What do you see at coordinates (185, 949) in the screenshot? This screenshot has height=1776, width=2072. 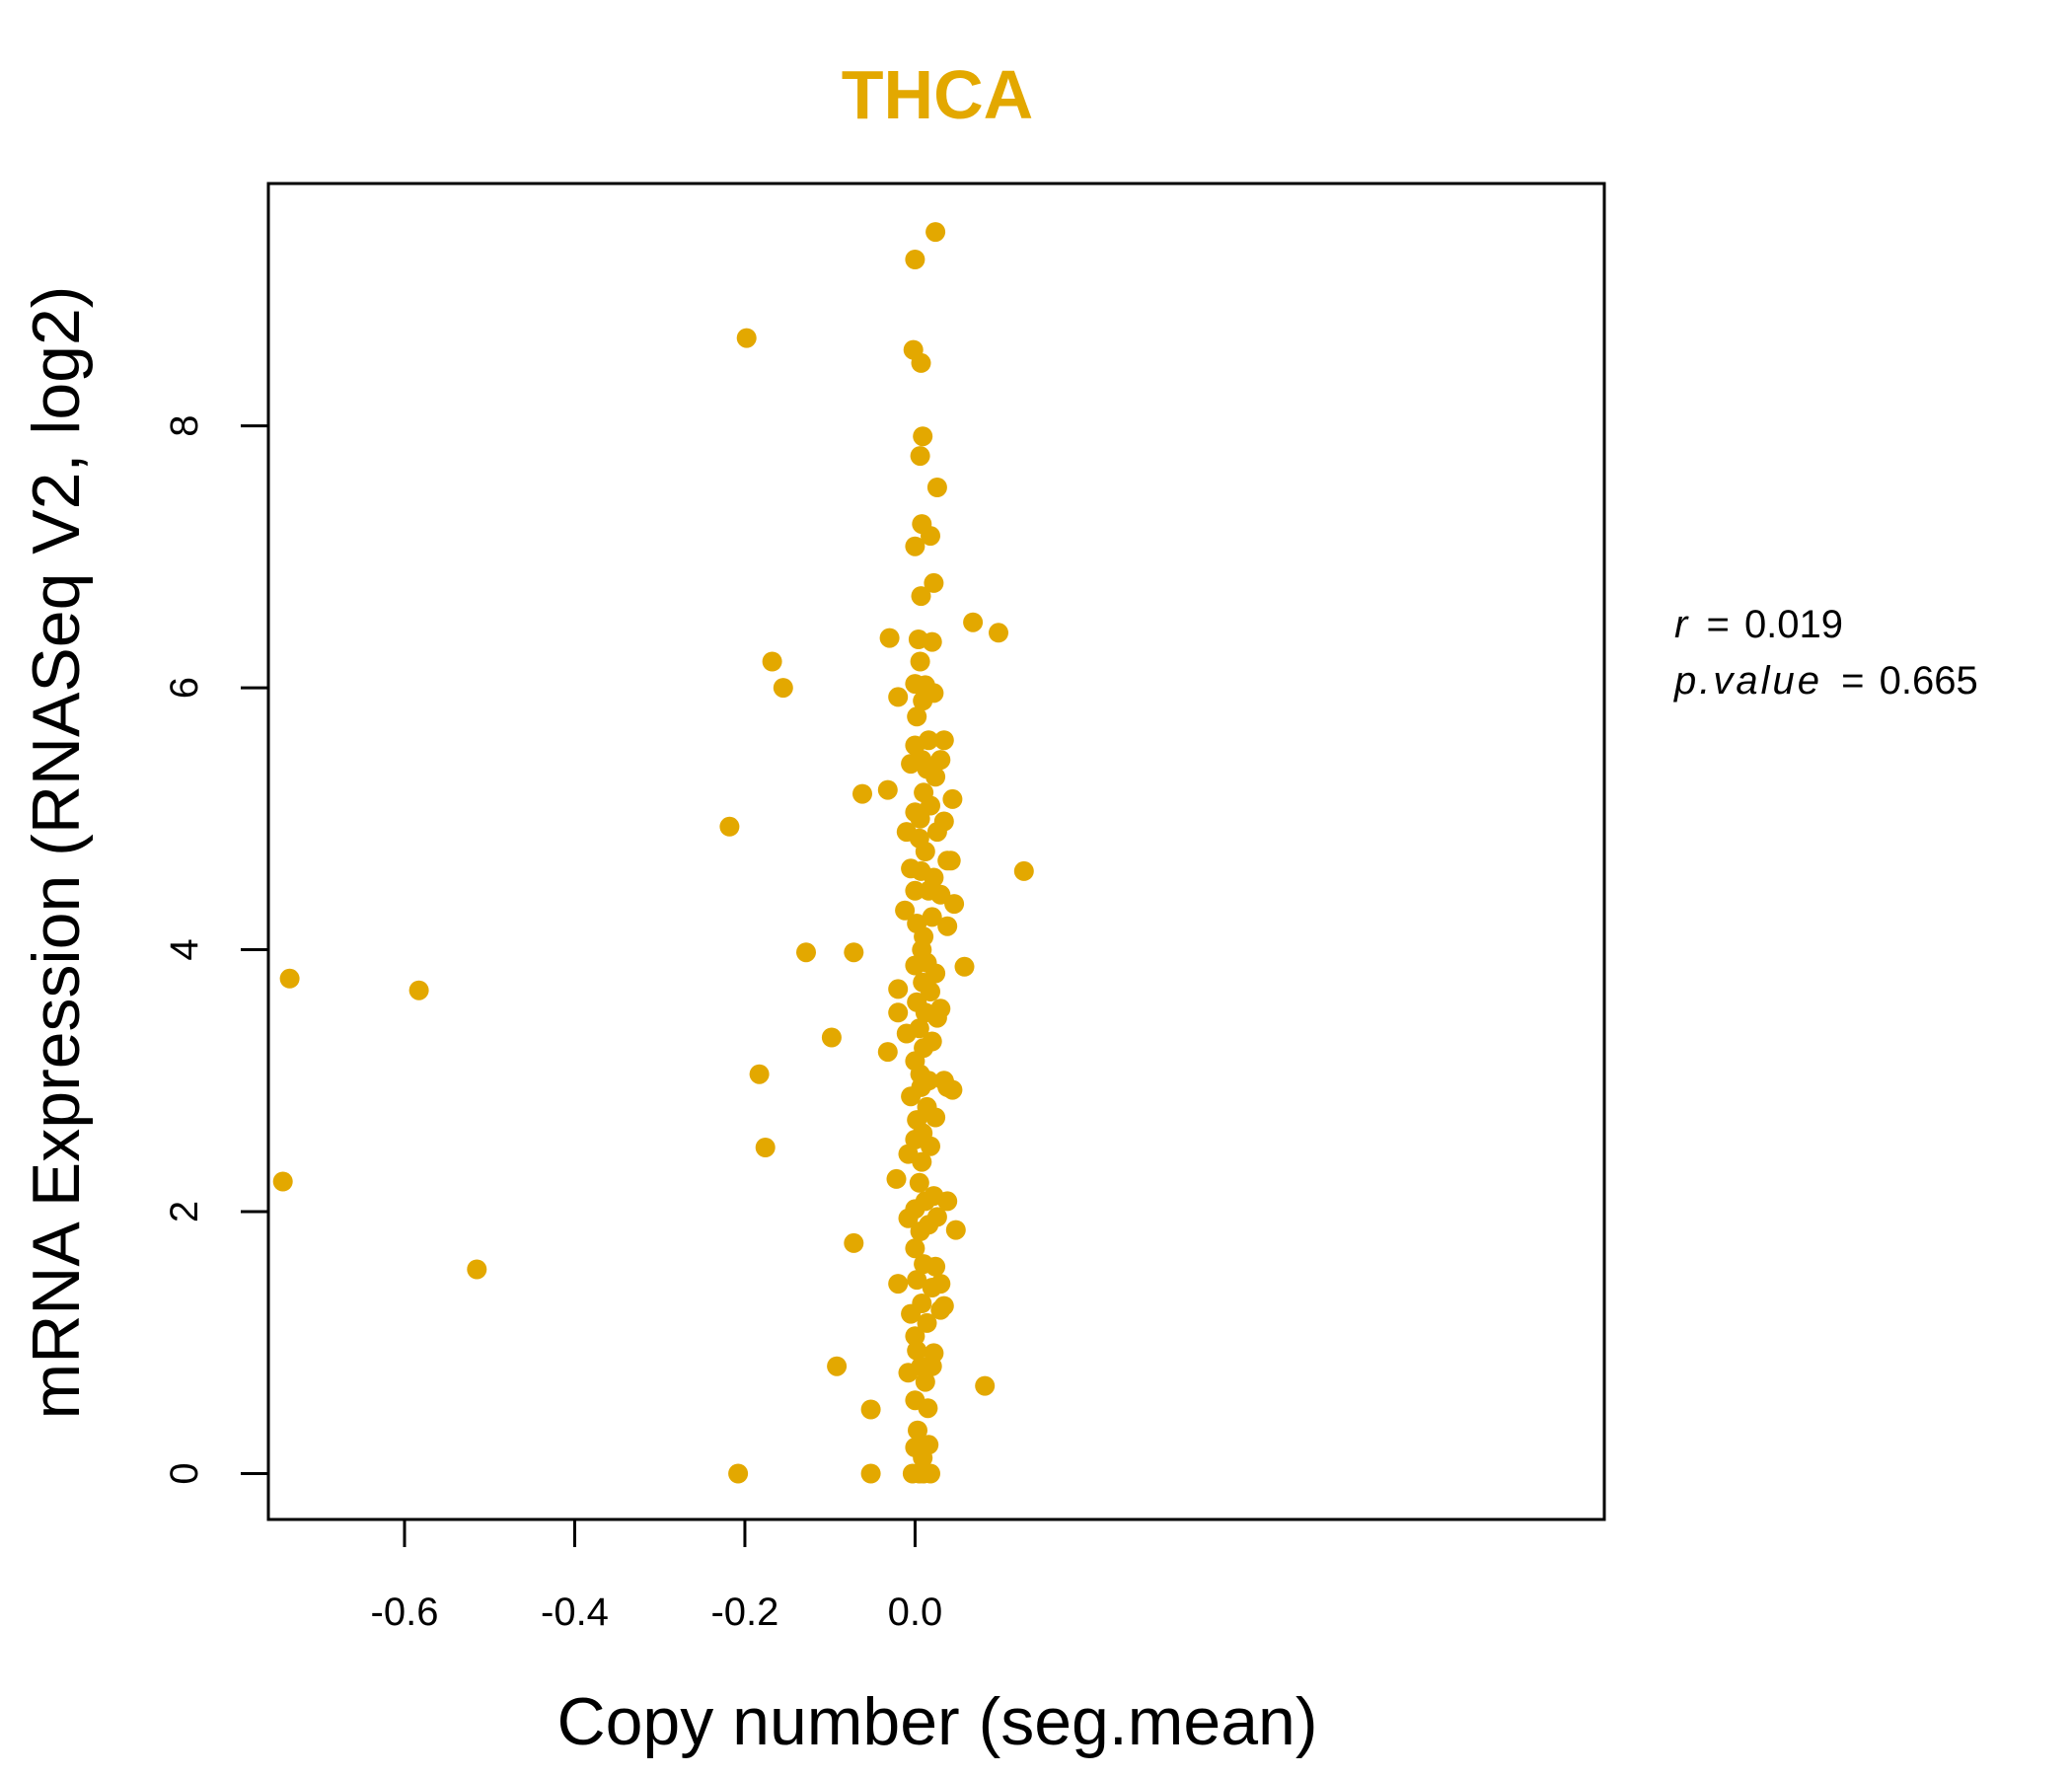 I see `y-tick-label: 4` at bounding box center [185, 949].